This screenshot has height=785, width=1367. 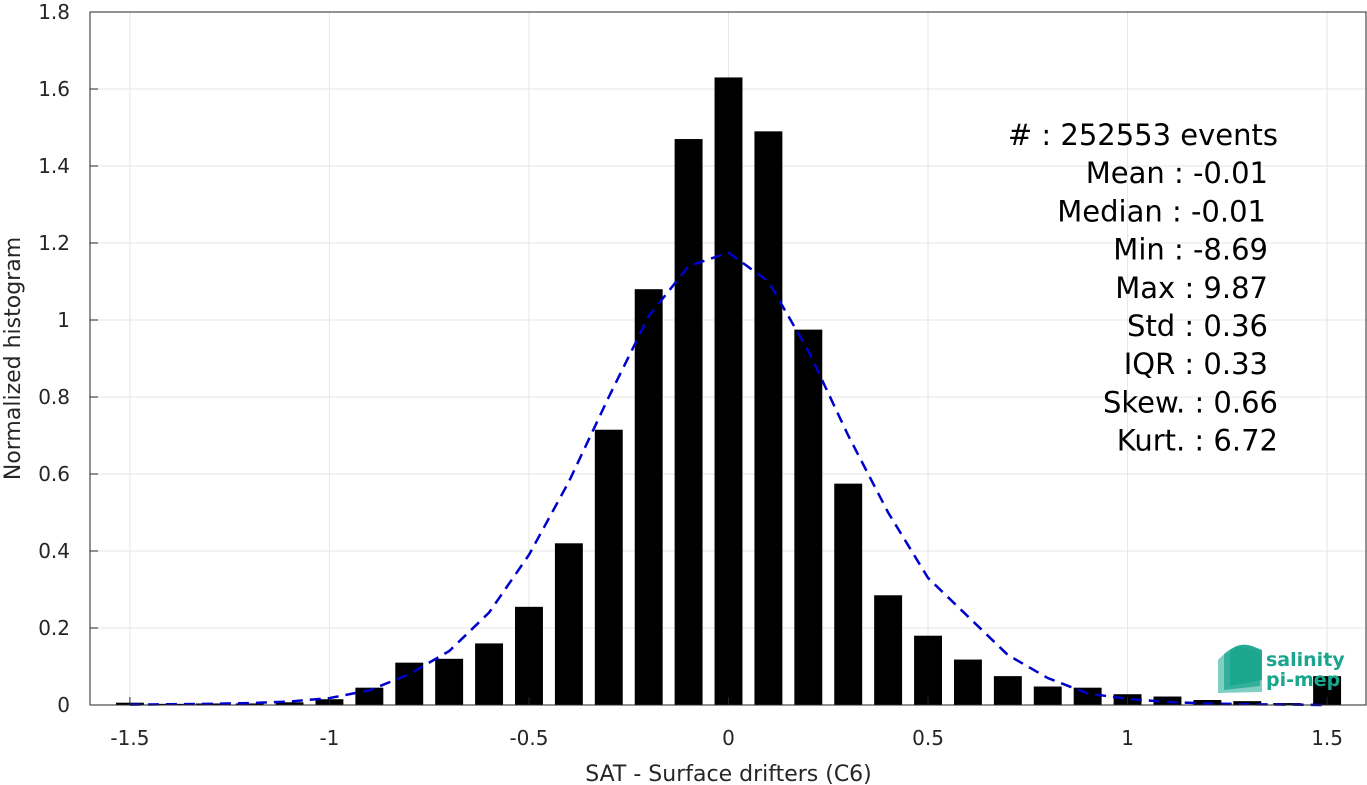 I want to click on stat-line: Max : 9.87, so click(x=1191, y=288).